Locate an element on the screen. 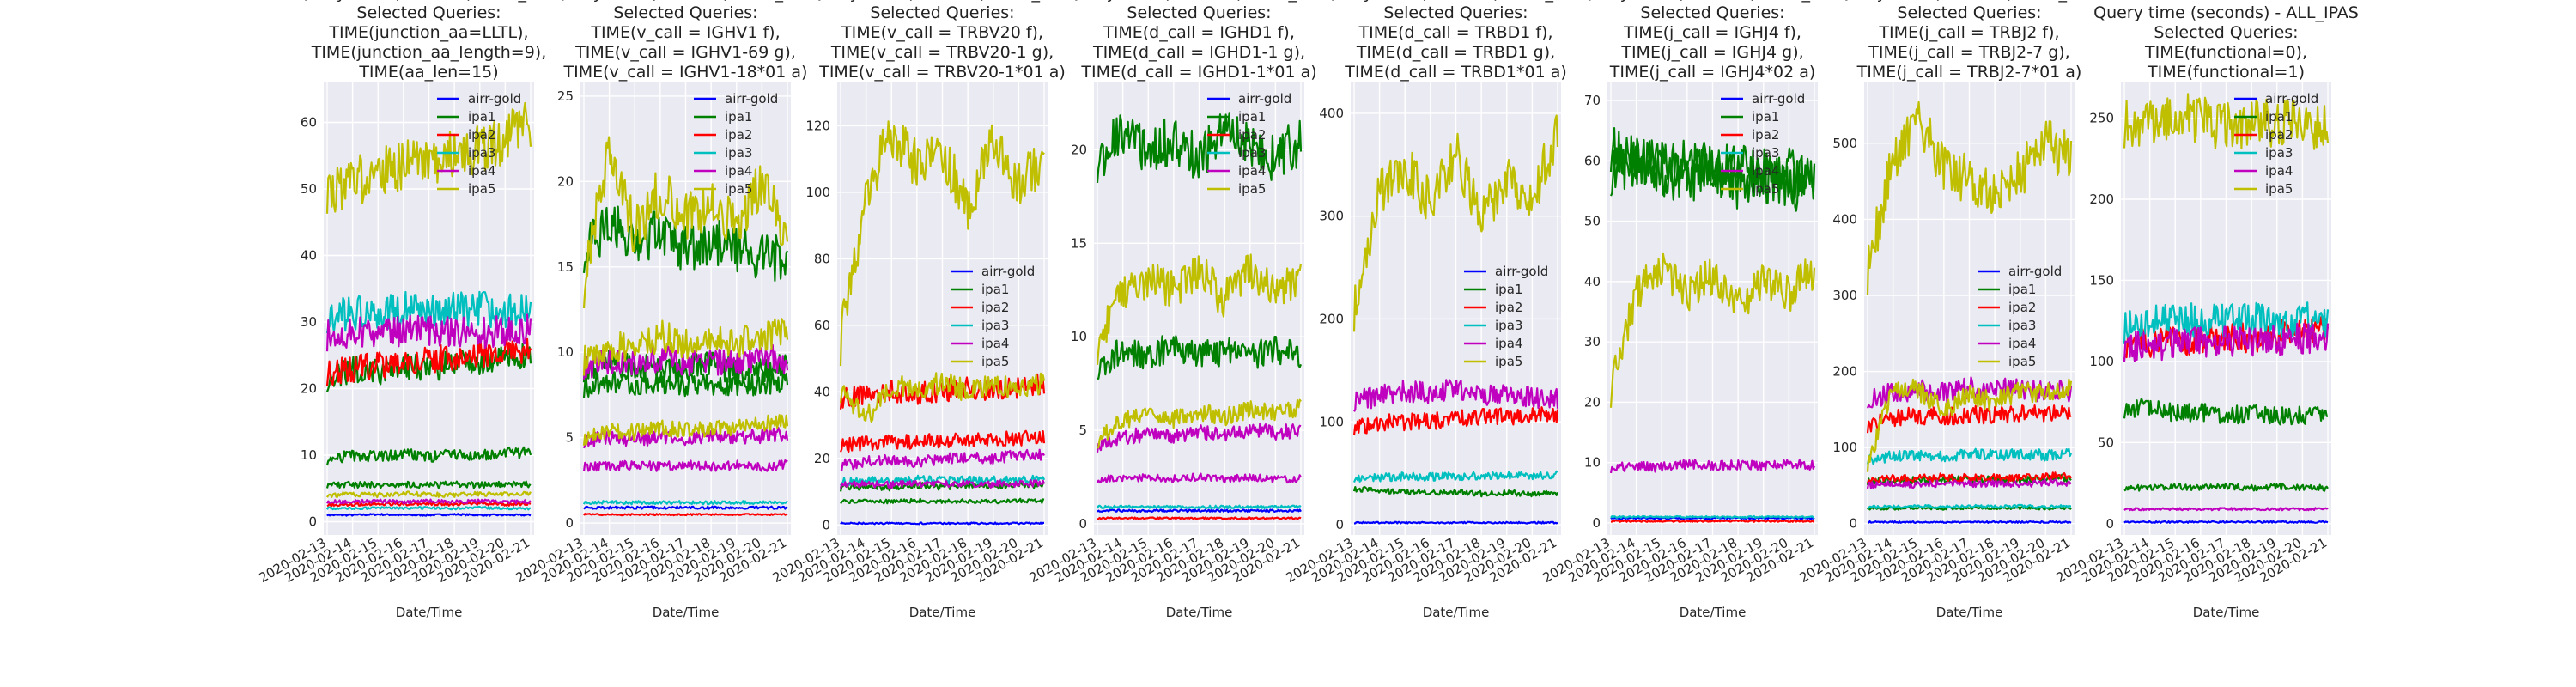  y-tick-label: 500 is located at coordinates (1844, 143).